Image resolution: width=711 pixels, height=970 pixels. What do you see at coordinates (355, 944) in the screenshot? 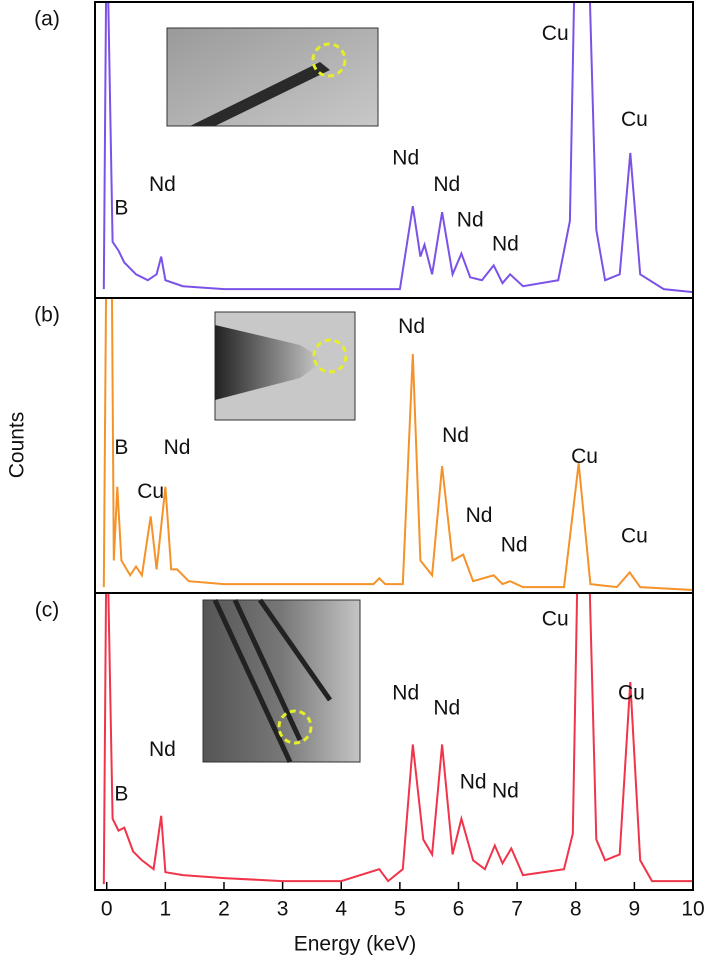
I see `x-axis-label: Energy (keV)` at bounding box center [355, 944].